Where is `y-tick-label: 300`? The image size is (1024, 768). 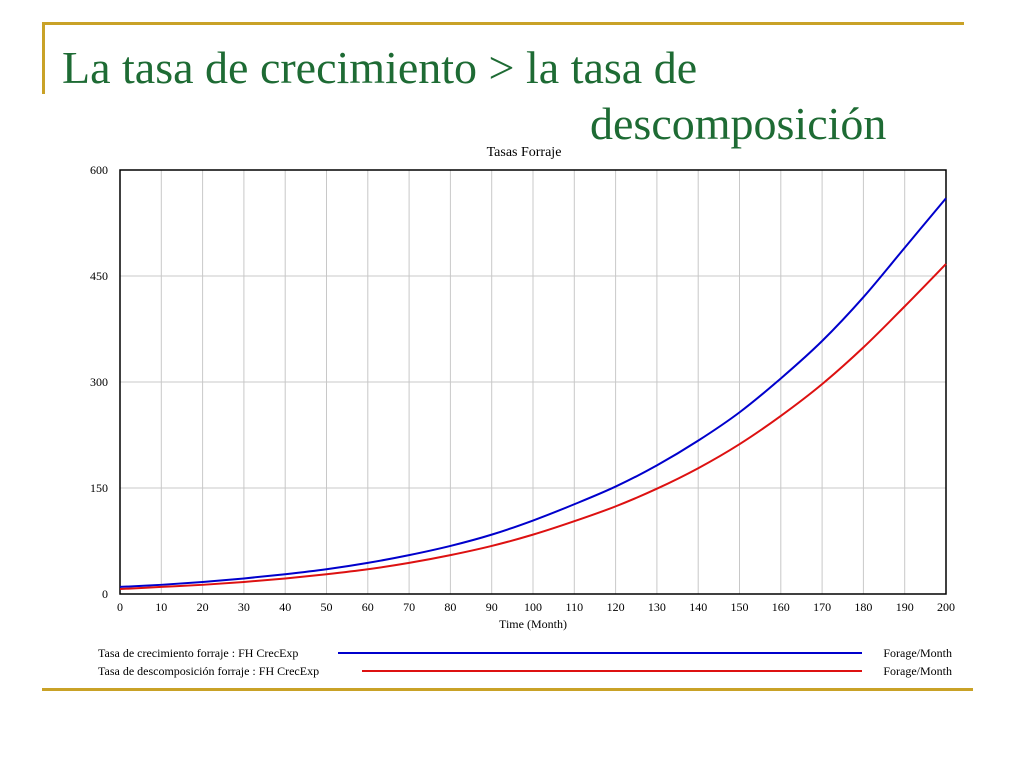
y-tick-label: 300 is located at coordinates (99, 382).